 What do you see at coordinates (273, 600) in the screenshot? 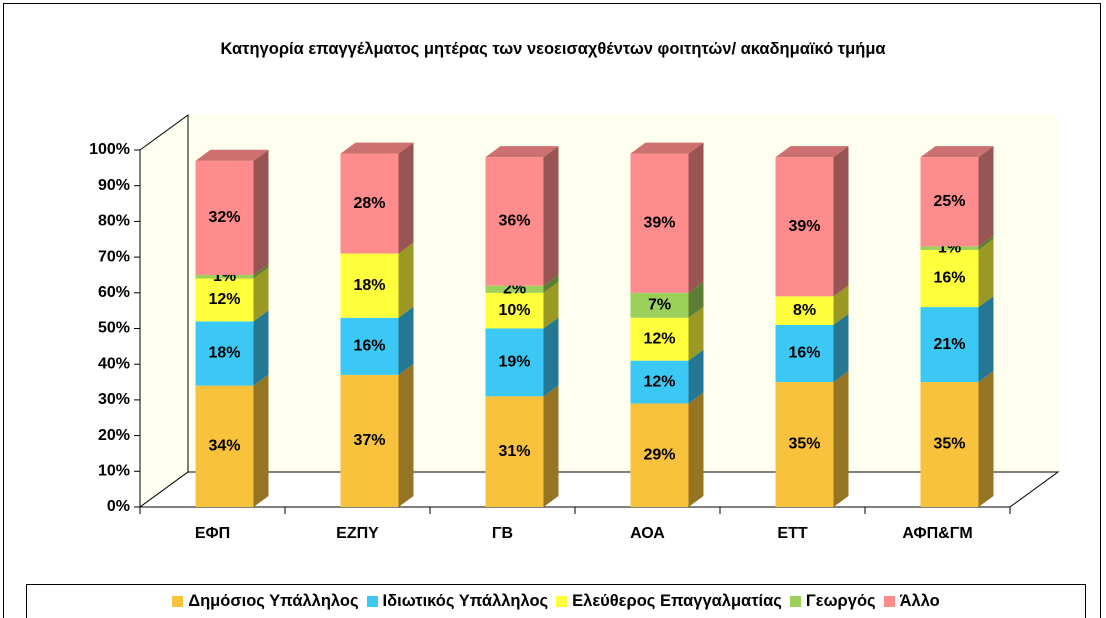
I see `legend-label: Δημόσιος Υπάλληλος` at bounding box center [273, 600].